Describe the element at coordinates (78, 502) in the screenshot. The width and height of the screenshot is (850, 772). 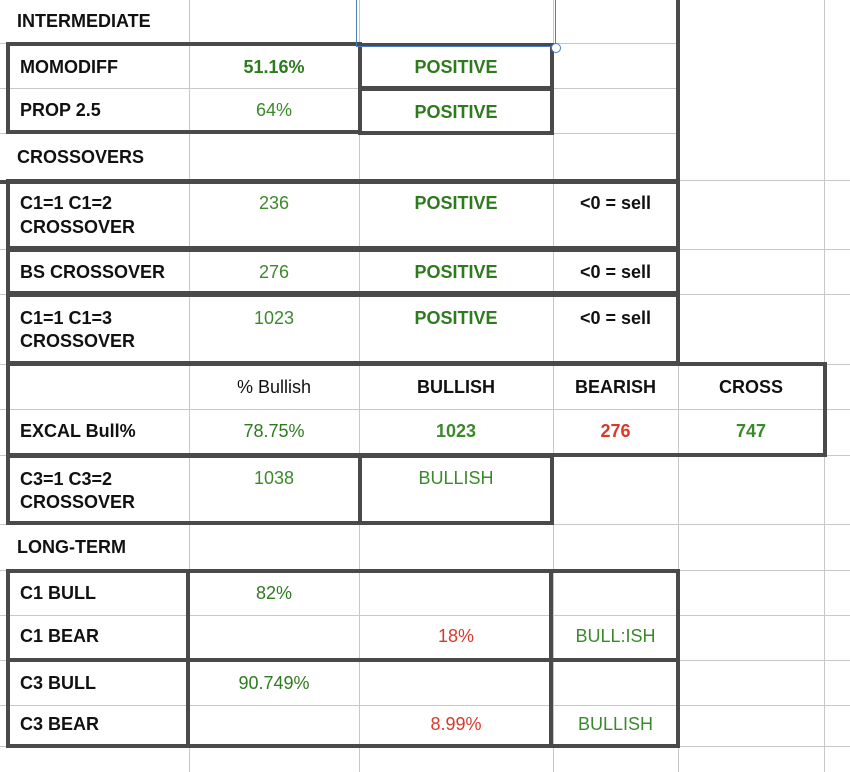
I see `c3c3-label-line2: CROSSOVER` at that location.